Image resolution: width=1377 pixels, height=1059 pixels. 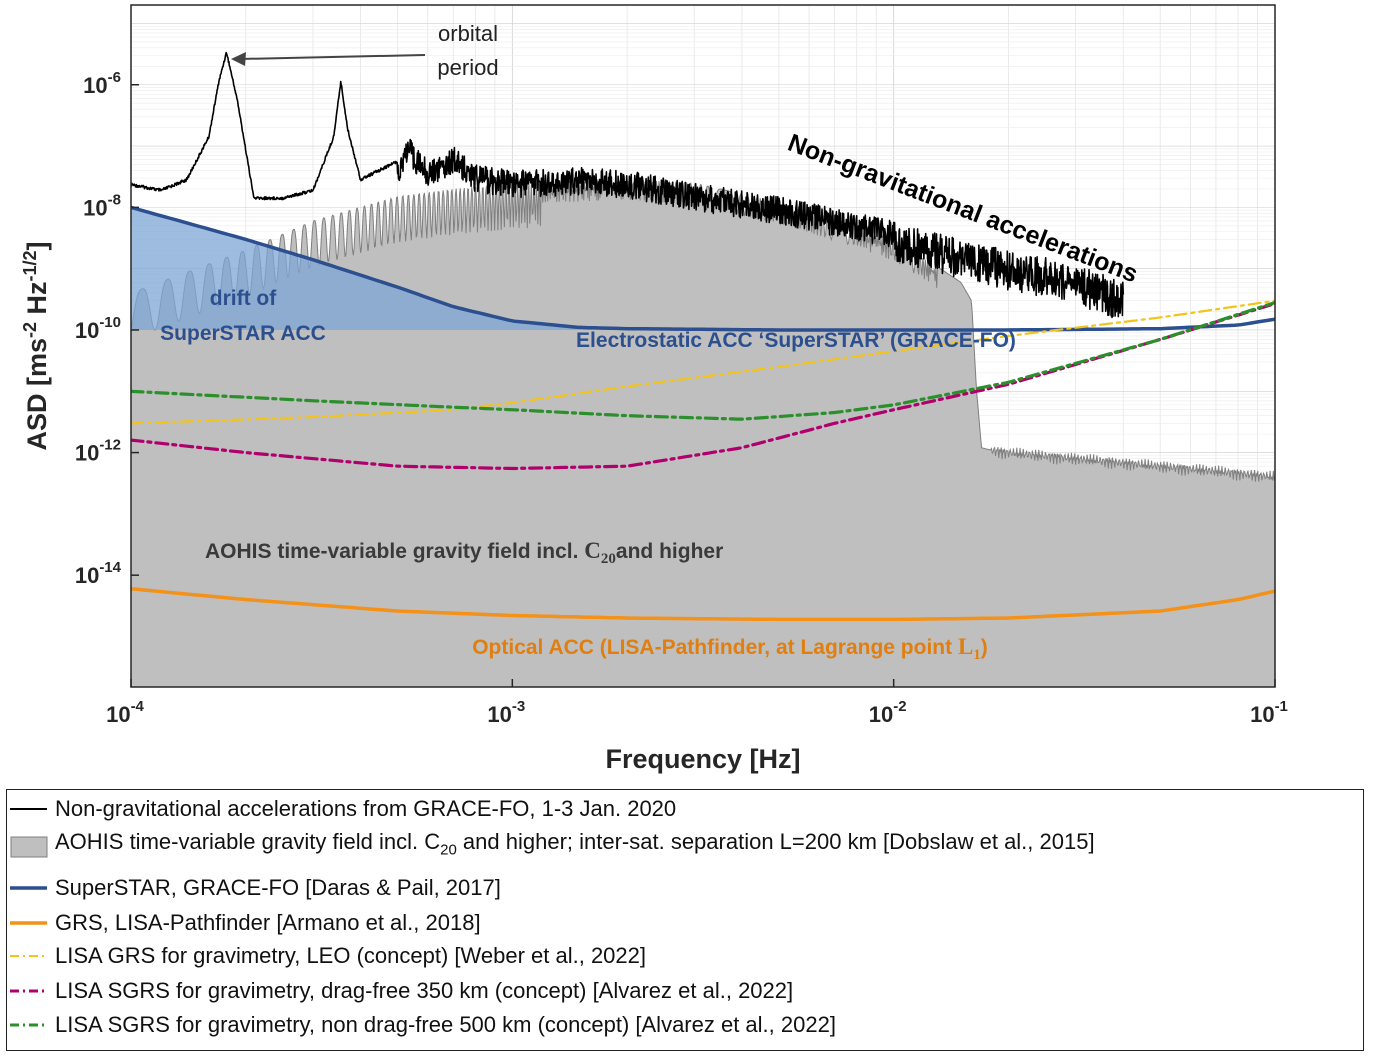 What do you see at coordinates (29, 923) in the screenshot?
I see `legend-swatch-grs-lisa` at bounding box center [29, 923].